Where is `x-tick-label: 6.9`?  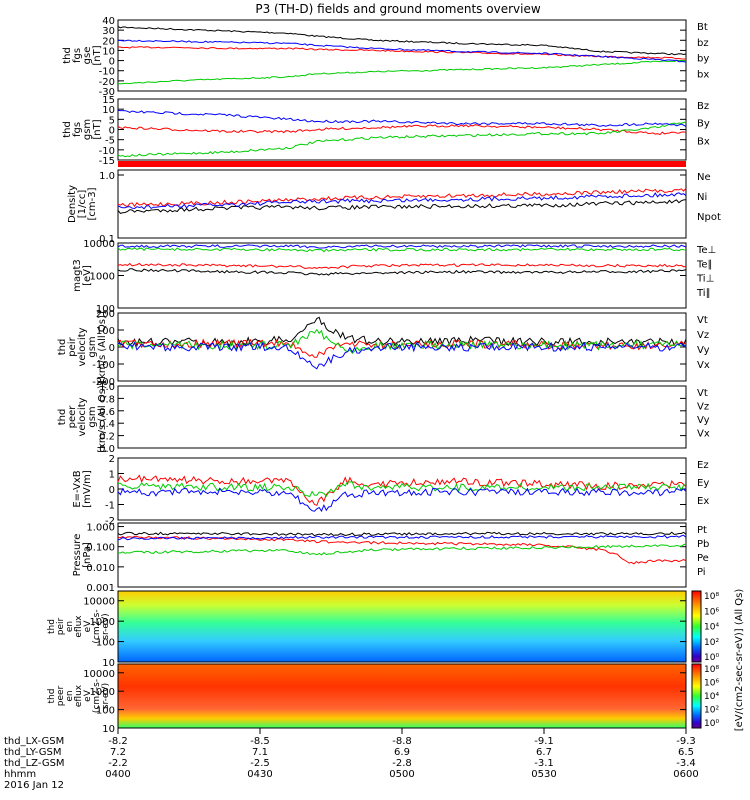
x-tick-label: 6.9 is located at coordinates (402, 752).